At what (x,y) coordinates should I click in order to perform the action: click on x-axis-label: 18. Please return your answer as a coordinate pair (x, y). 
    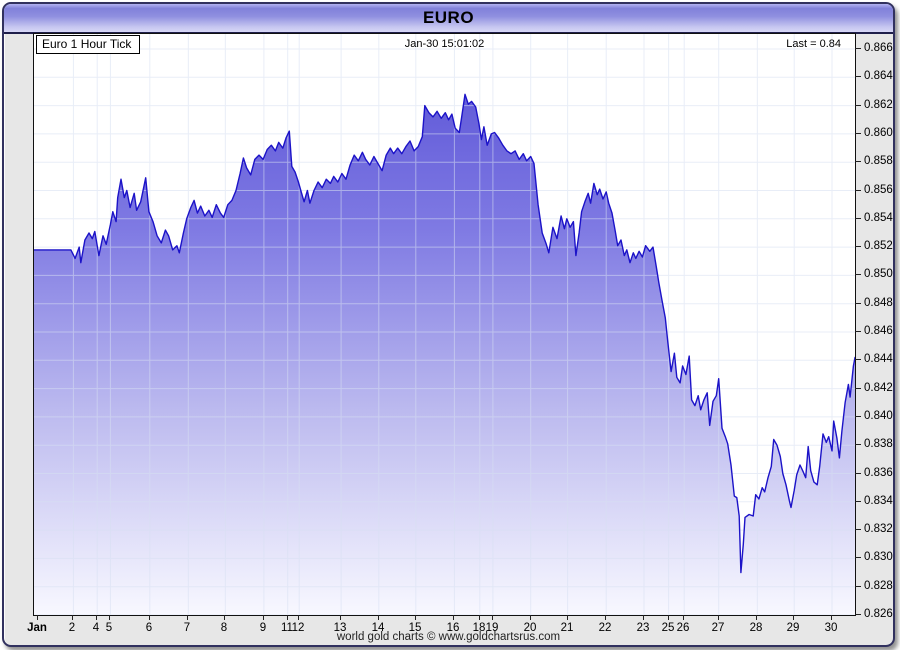
    Looking at the image, I should click on (479, 628).